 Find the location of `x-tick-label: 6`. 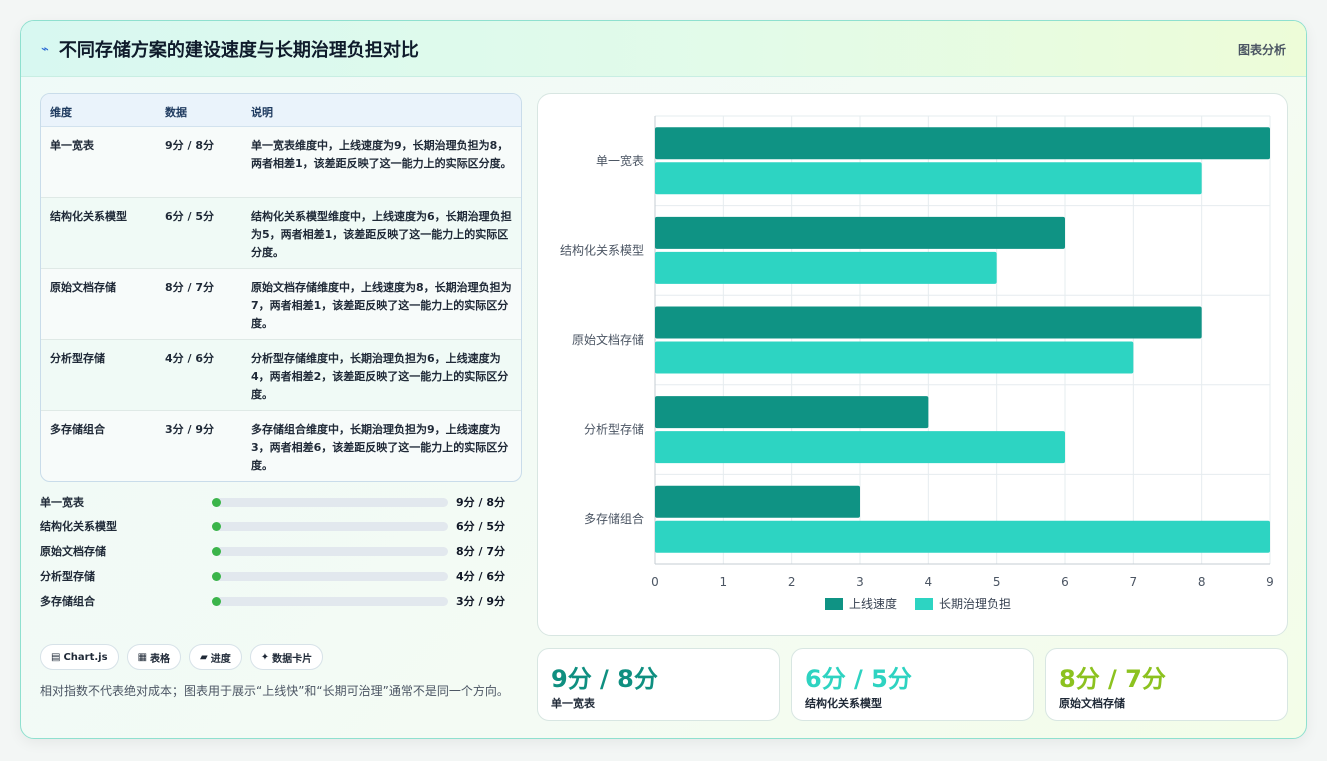

x-tick-label: 6 is located at coordinates (1065, 582).